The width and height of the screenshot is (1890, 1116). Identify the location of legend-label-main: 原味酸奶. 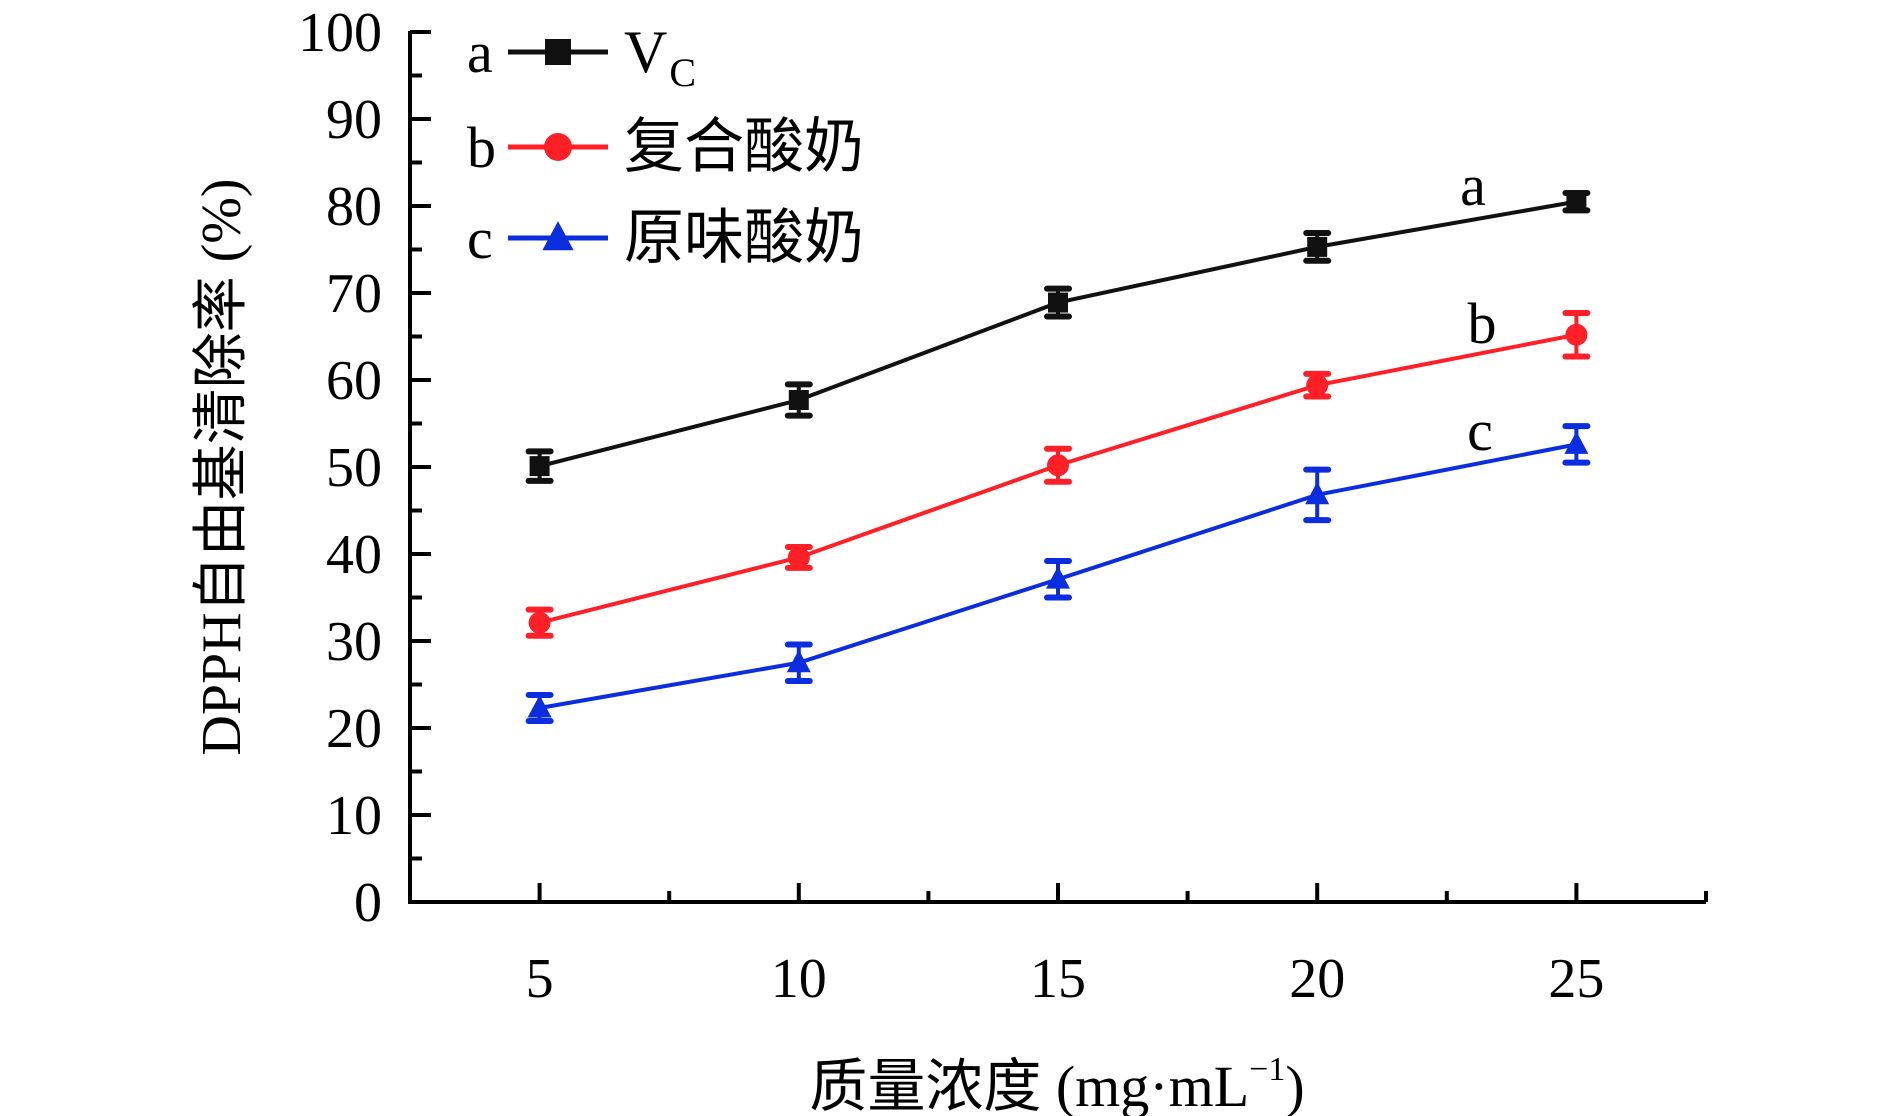
(744, 238).